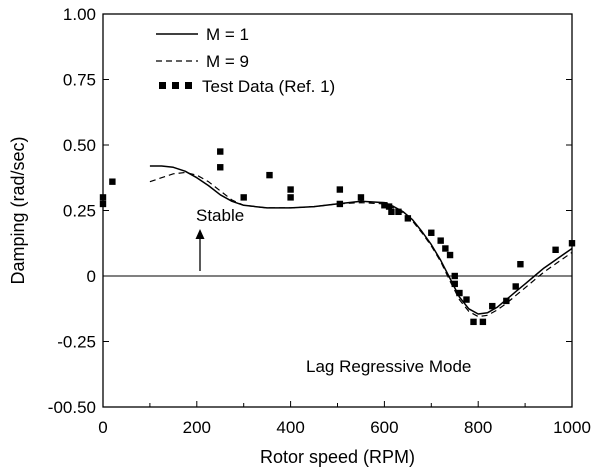 The width and height of the screenshot is (593, 470). What do you see at coordinates (388, 366) in the screenshot?
I see `mode-label: Lag Regressive Mode` at bounding box center [388, 366].